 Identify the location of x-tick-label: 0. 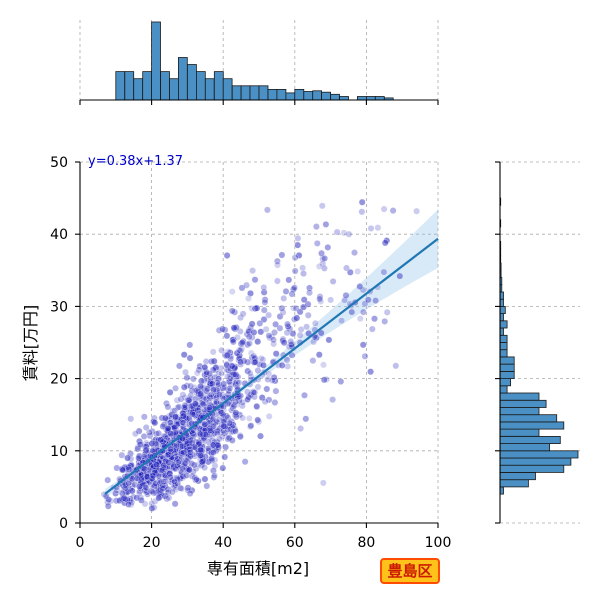
(80, 543).